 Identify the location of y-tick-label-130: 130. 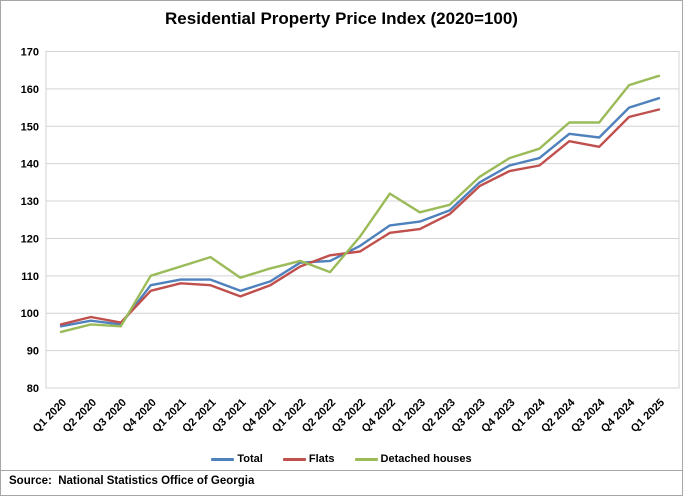
(30, 202).